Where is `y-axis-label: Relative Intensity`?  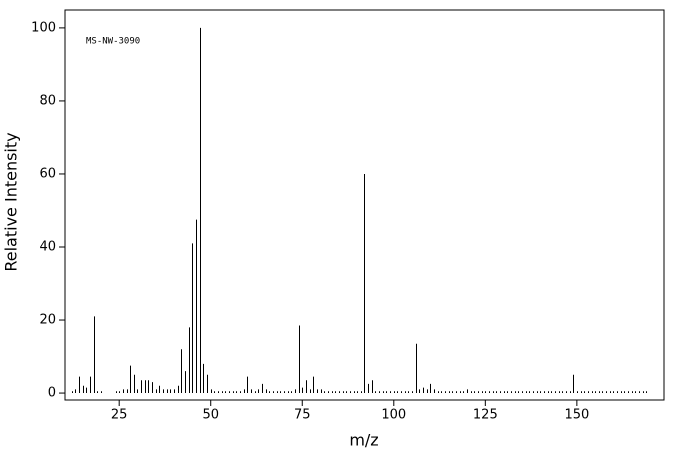
y-axis-label: Relative Intensity is located at coordinates (11, 201).